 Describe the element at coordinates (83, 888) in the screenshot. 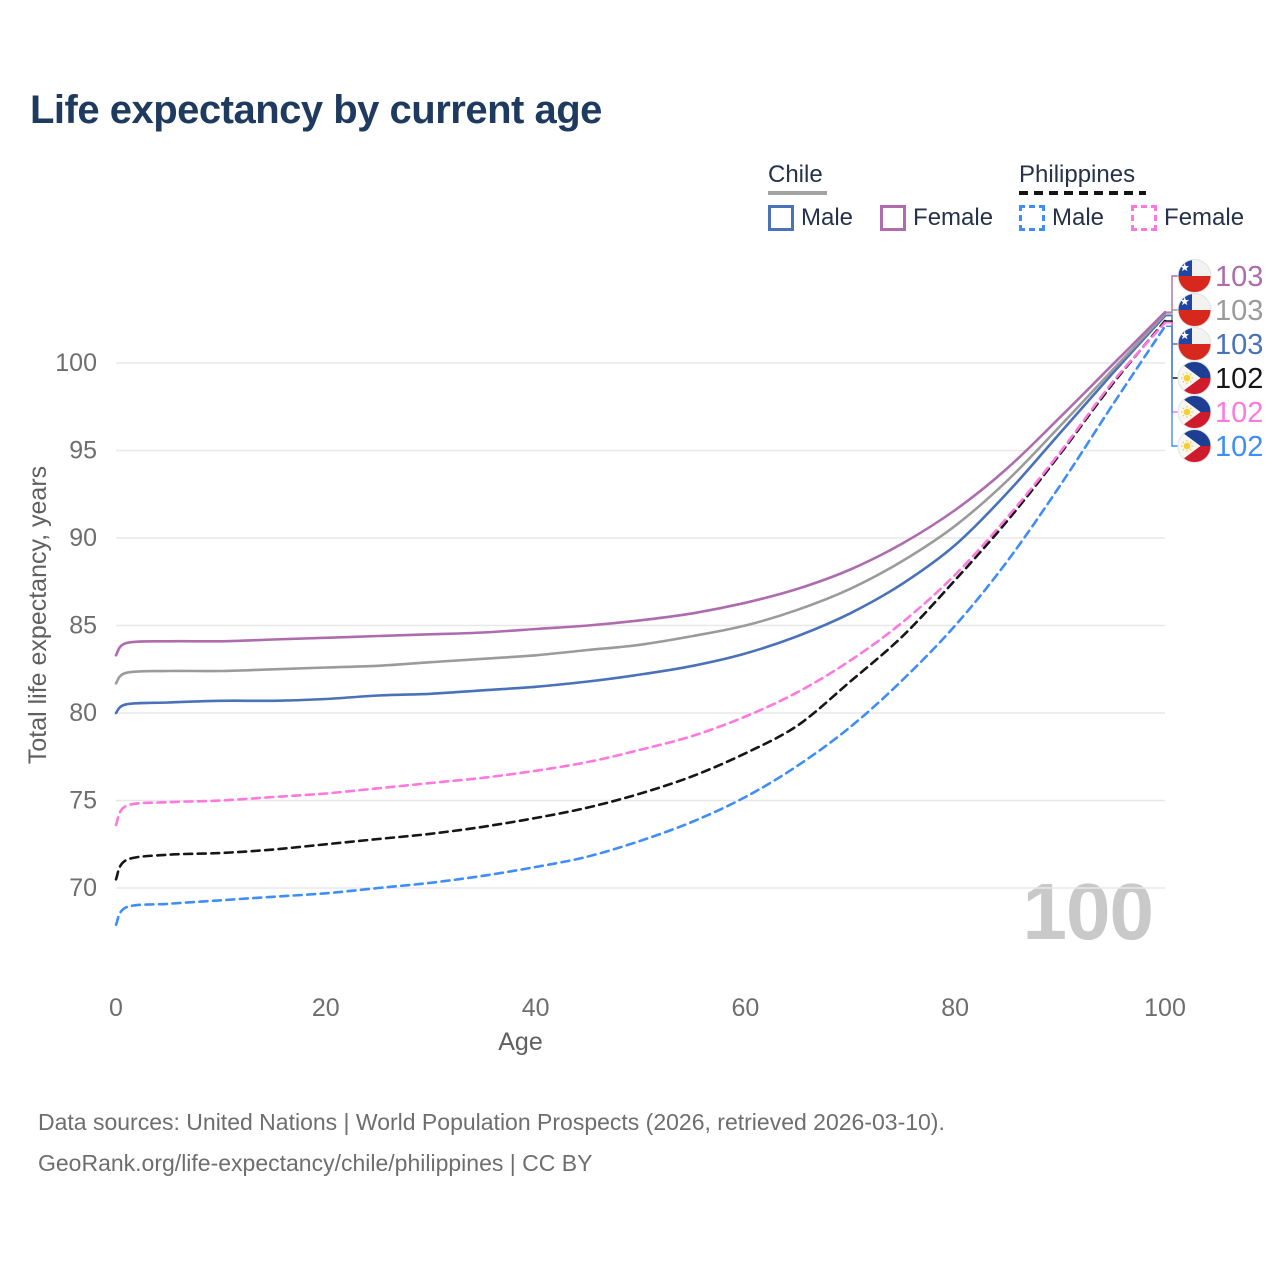

I see `y-tick-label-70: 70` at that location.